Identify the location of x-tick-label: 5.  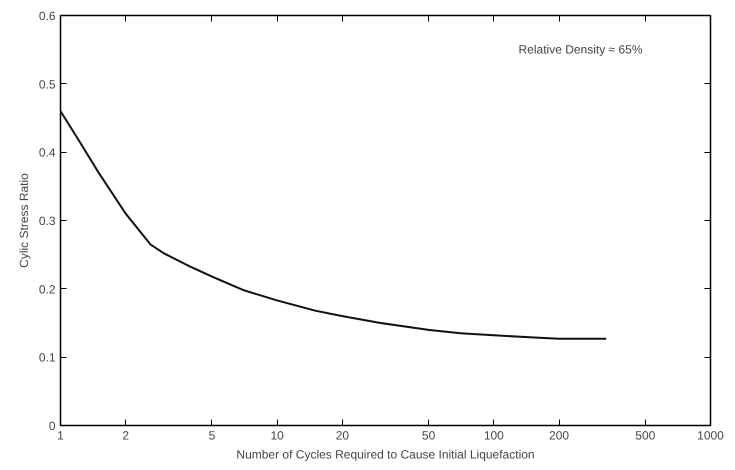
(212, 435).